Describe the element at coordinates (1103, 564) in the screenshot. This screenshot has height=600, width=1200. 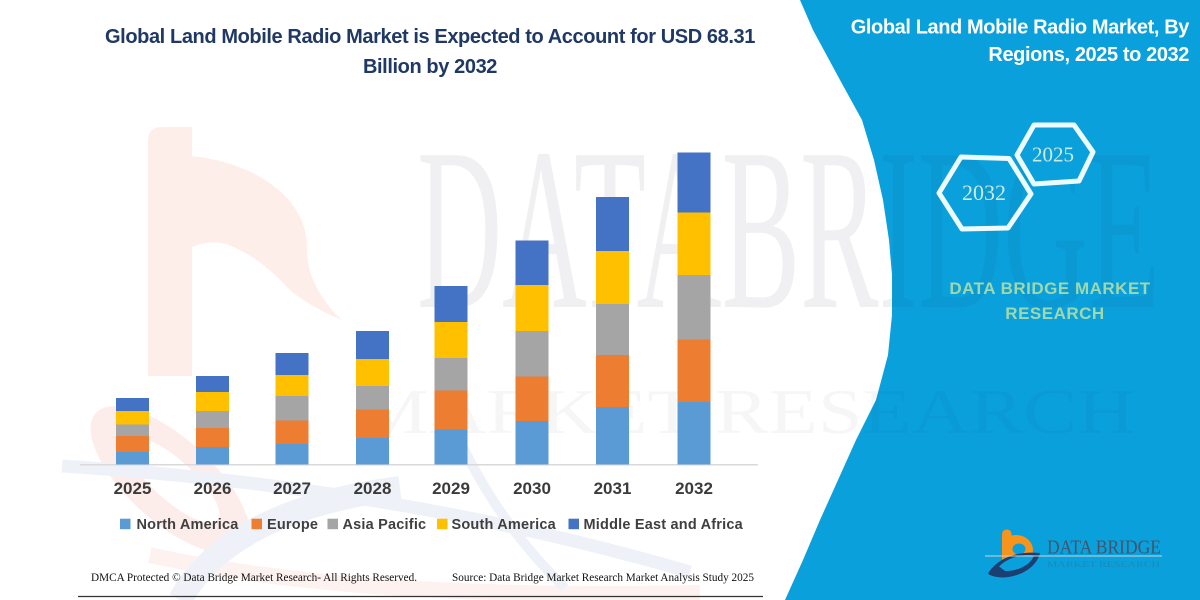
I see `svg-text: MARKET RESEARCH` at that location.